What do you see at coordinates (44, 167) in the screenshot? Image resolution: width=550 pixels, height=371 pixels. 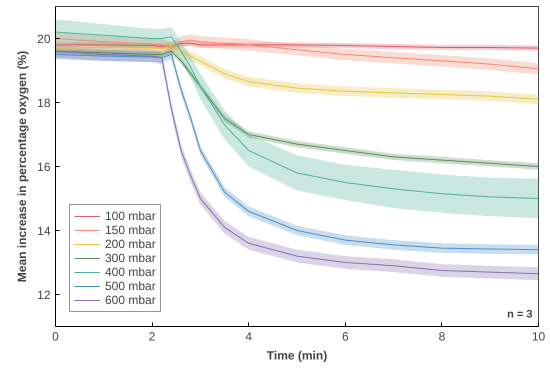 I see `y-tick-label: 16` at bounding box center [44, 167].